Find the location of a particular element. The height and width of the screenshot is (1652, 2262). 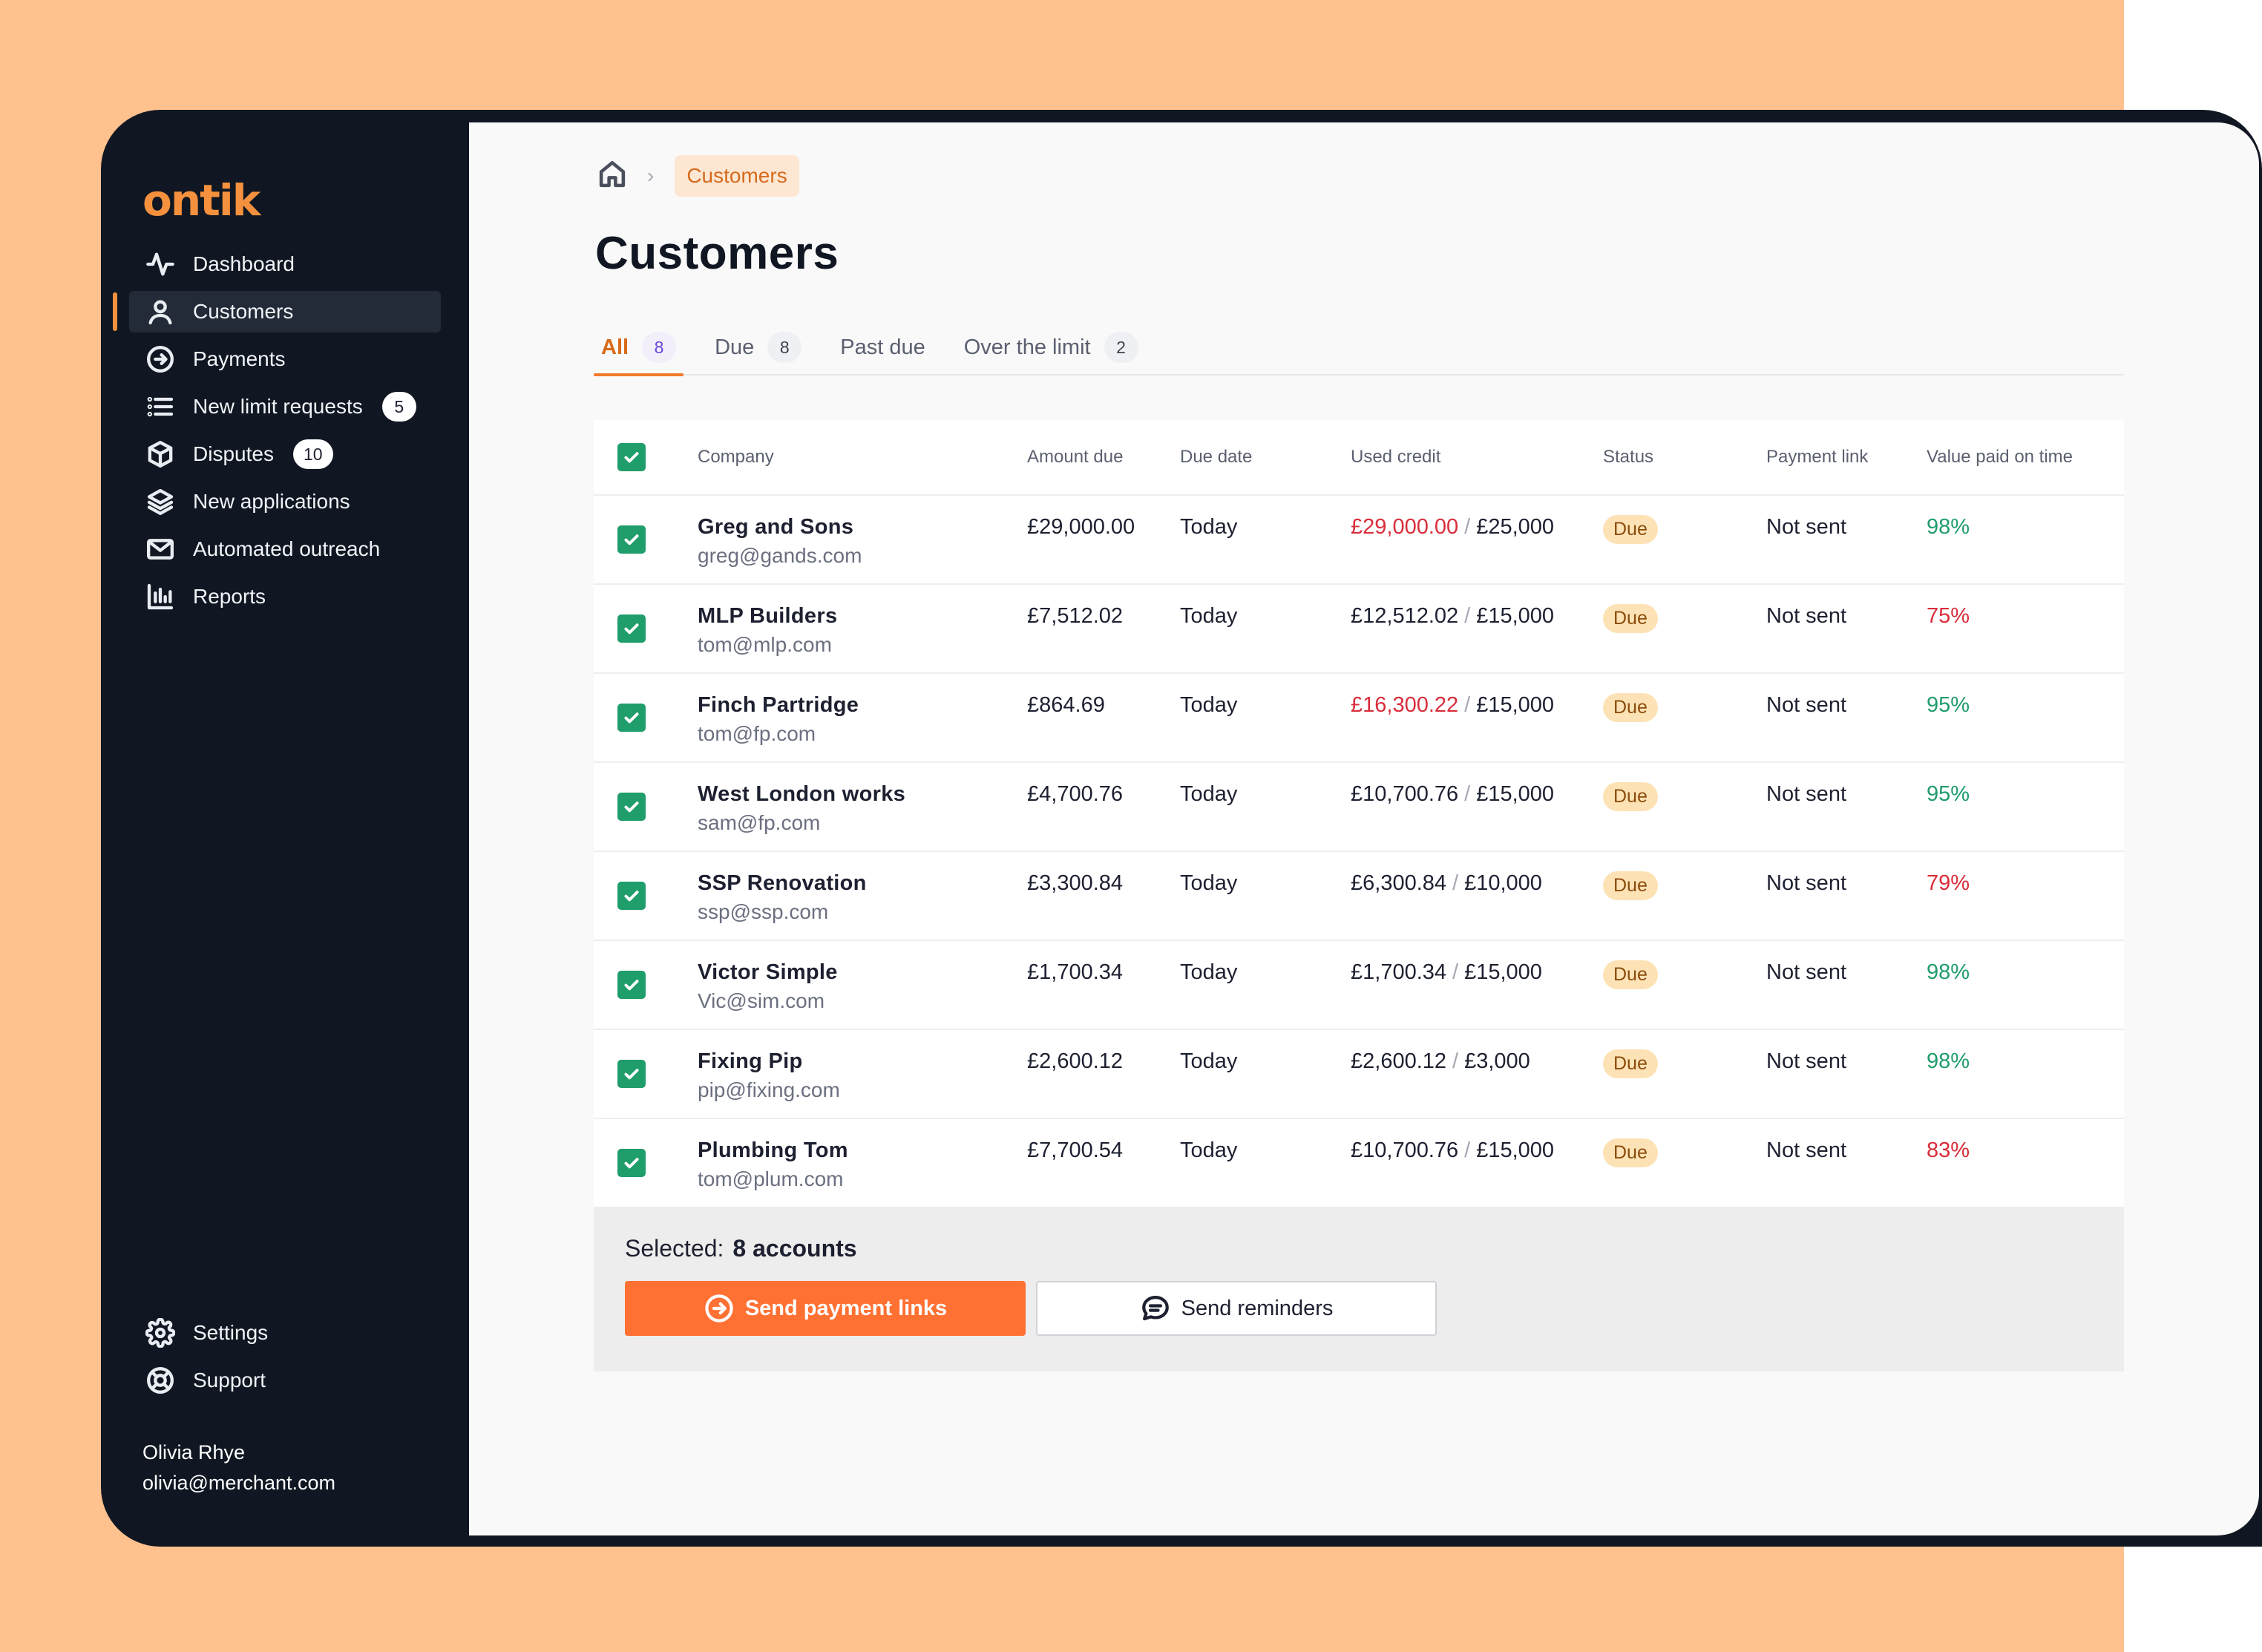

tab-past-due: Past due is located at coordinates (882, 347).